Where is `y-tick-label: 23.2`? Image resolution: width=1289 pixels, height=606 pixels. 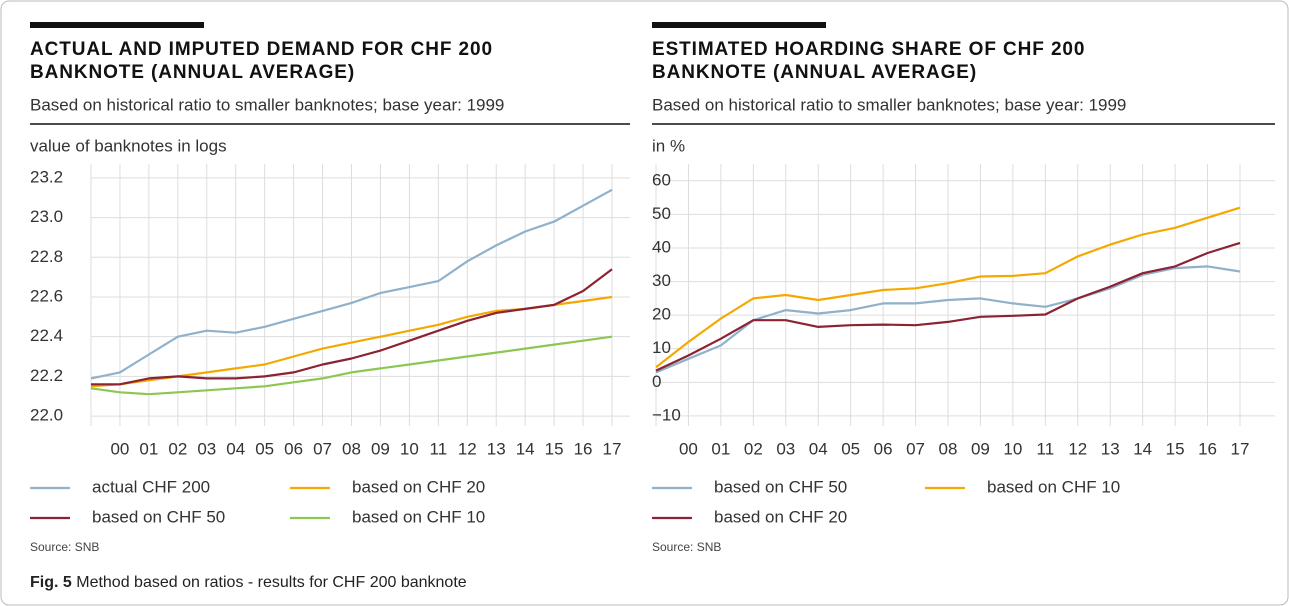 y-tick-label: 23.2 is located at coordinates (46, 176).